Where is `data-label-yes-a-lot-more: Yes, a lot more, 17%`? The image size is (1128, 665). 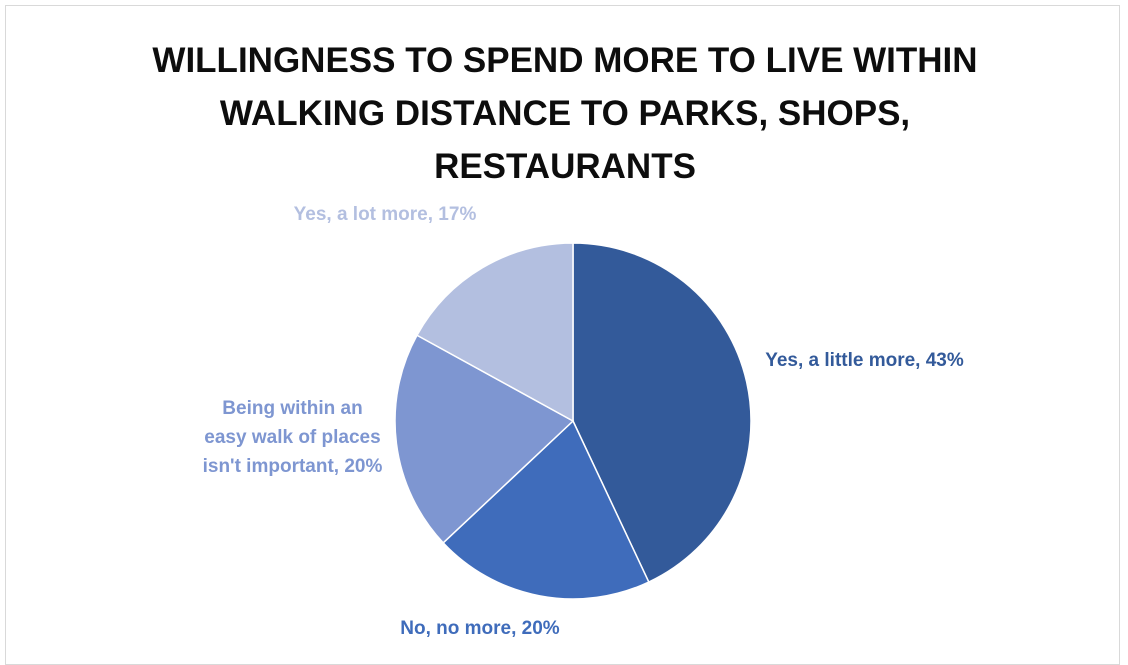 data-label-yes-a-lot-more: Yes, a lot more, 17% is located at coordinates (385, 214).